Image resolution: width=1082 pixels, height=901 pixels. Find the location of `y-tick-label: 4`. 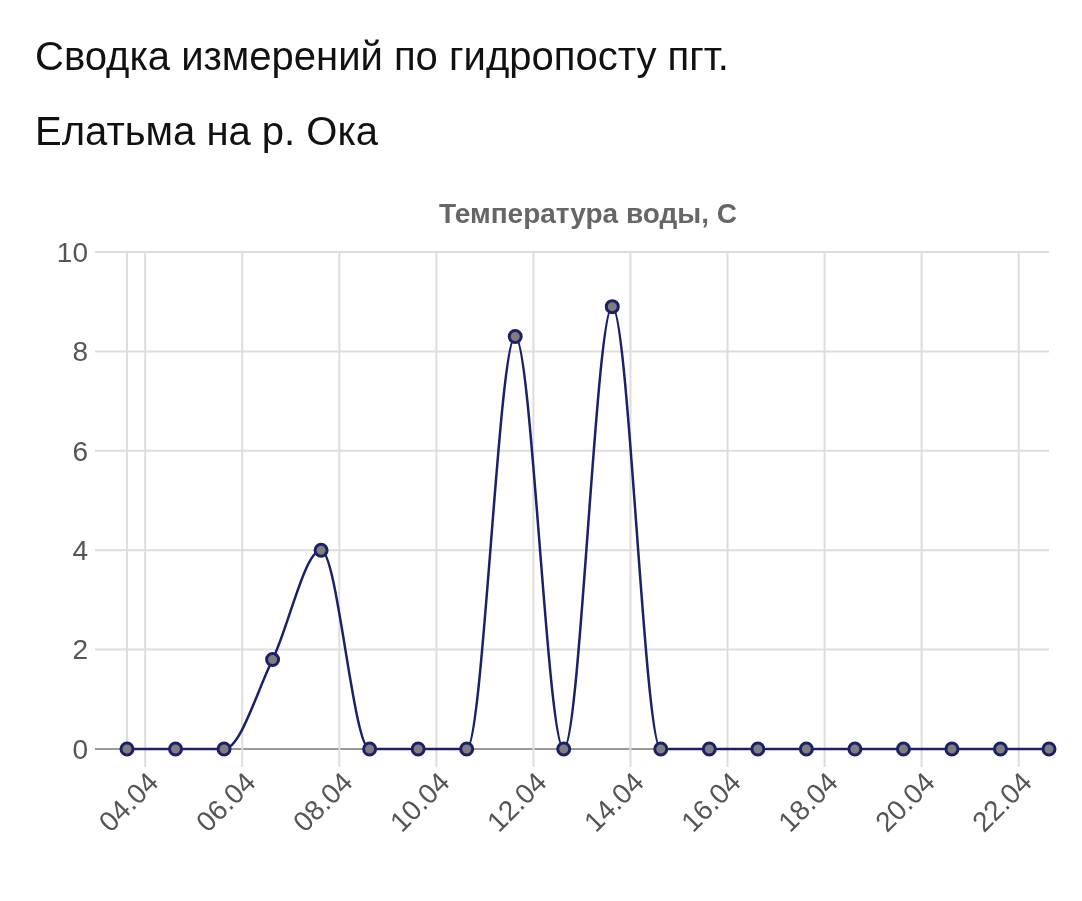

y-tick-label: 4 is located at coordinates (80, 550).